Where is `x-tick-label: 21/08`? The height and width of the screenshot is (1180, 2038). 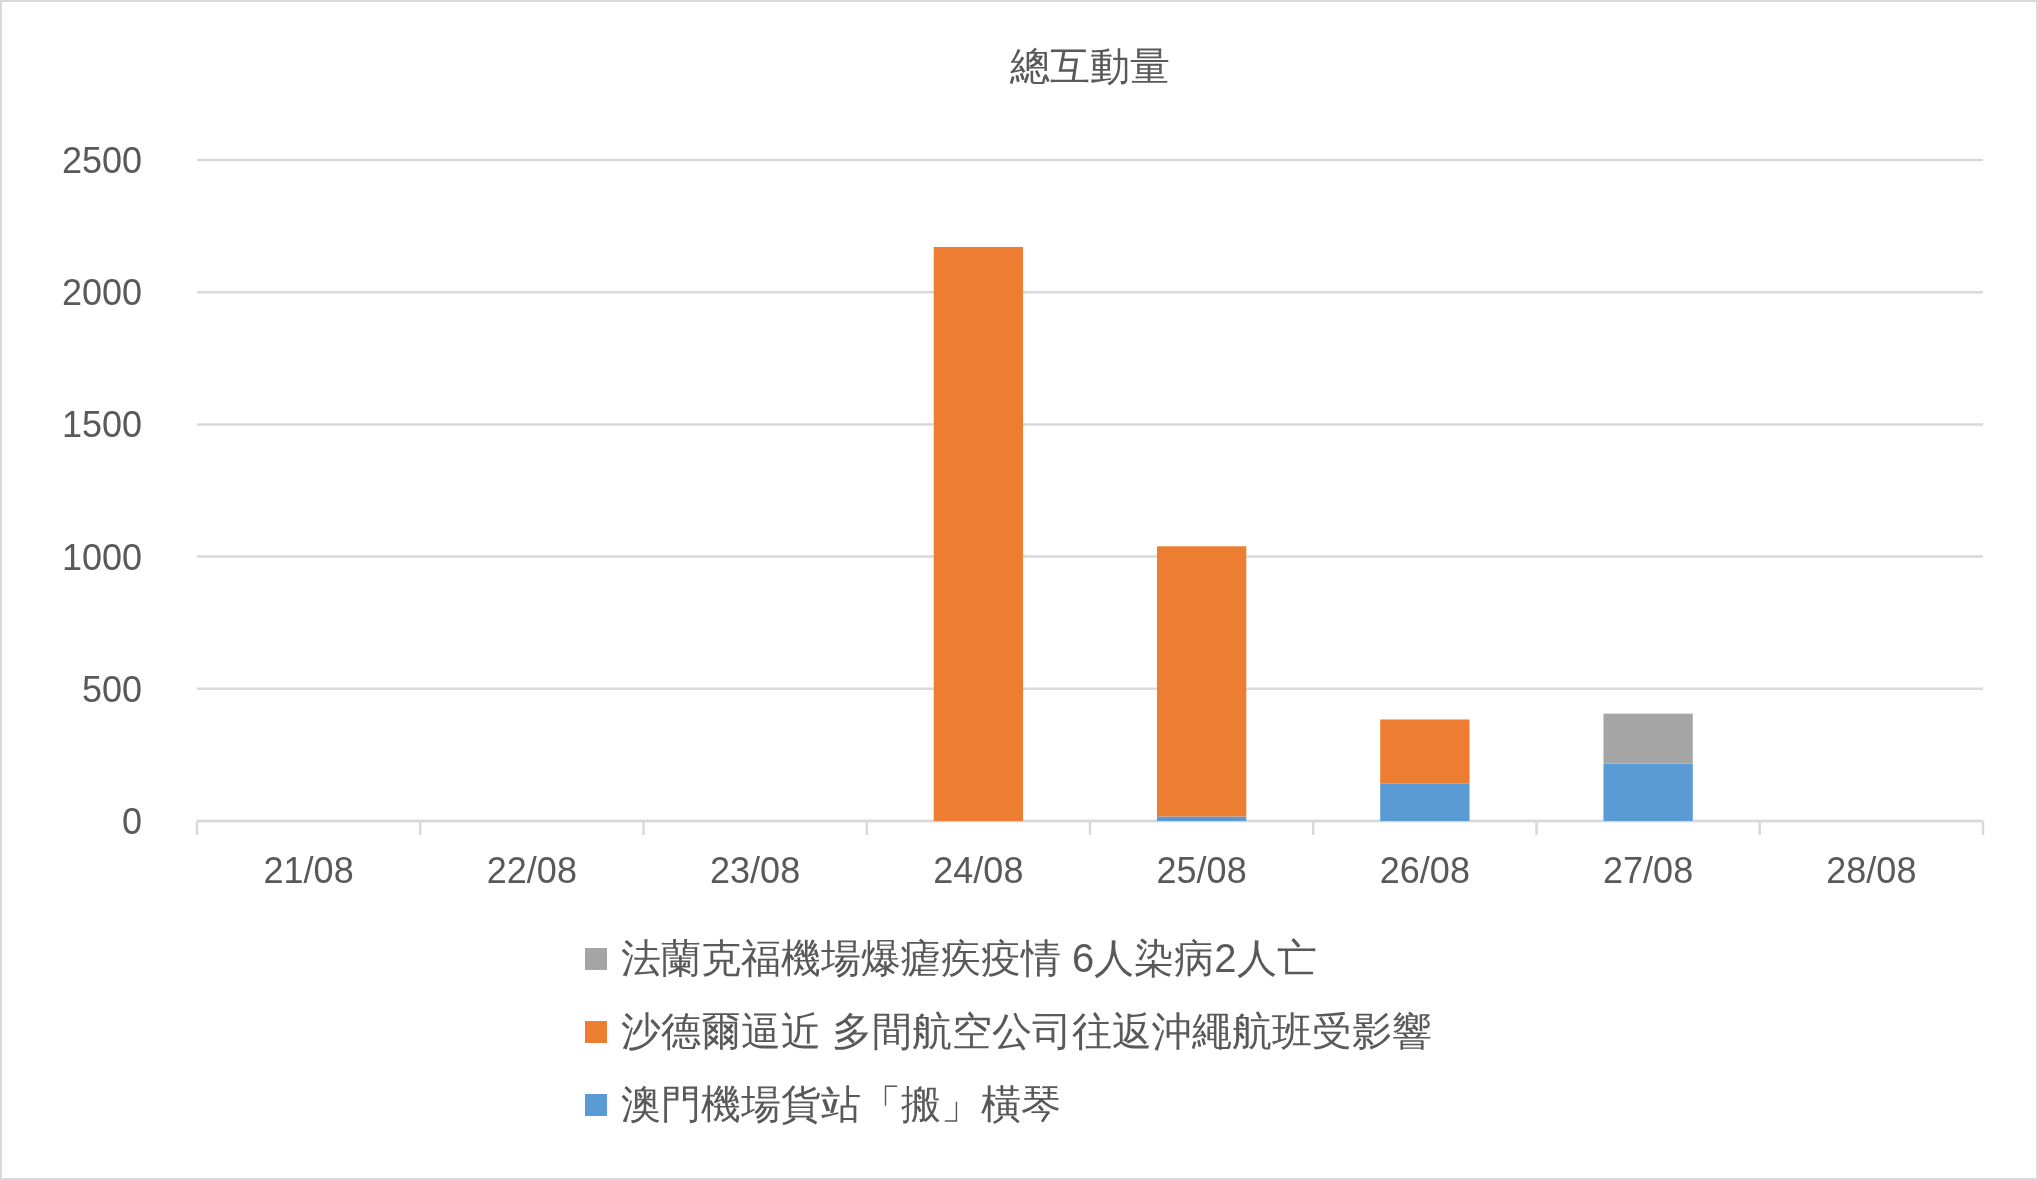
x-tick-label: 21/08 is located at coordinates (308, 870).